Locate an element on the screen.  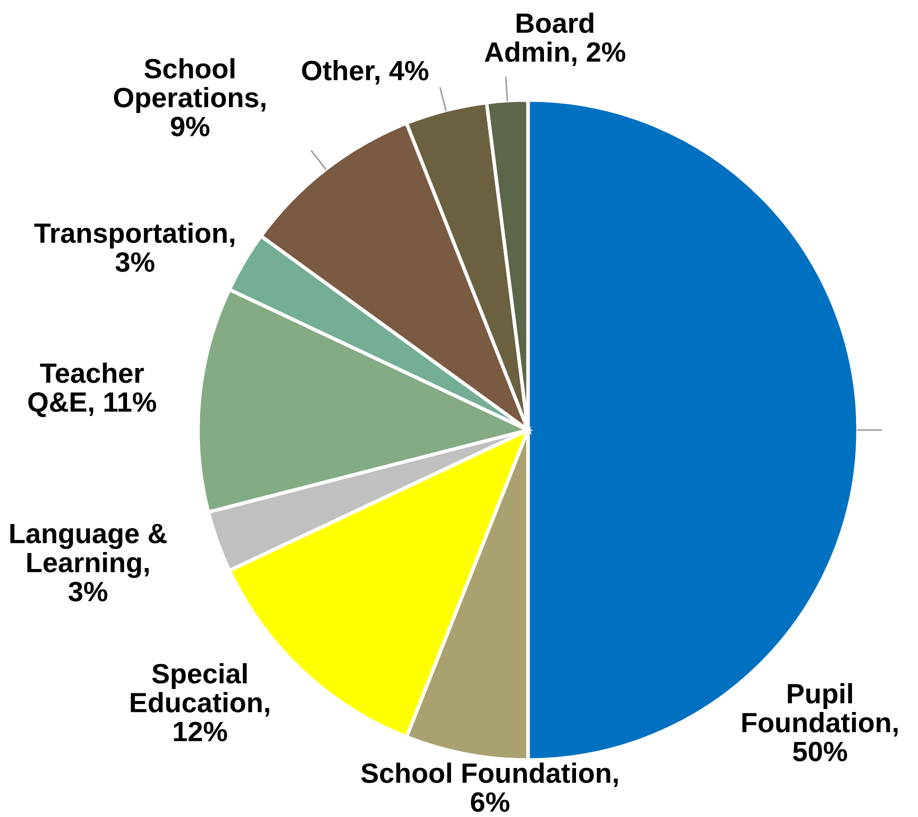
slice-label: Language & Learning, 3% is located at coordinates (88, 563).